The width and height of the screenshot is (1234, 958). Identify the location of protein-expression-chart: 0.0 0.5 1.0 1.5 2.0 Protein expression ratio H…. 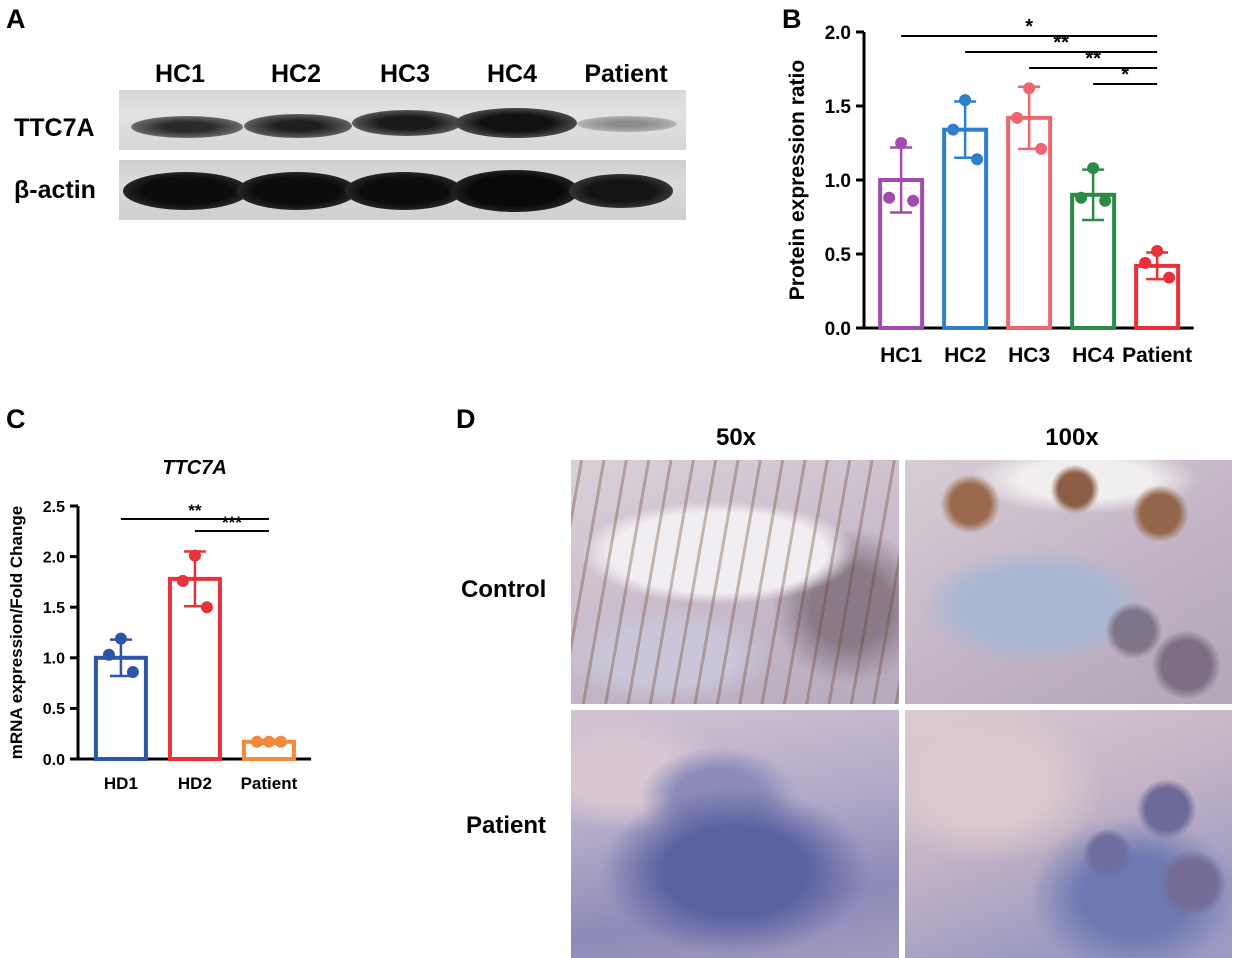
(990, 191).